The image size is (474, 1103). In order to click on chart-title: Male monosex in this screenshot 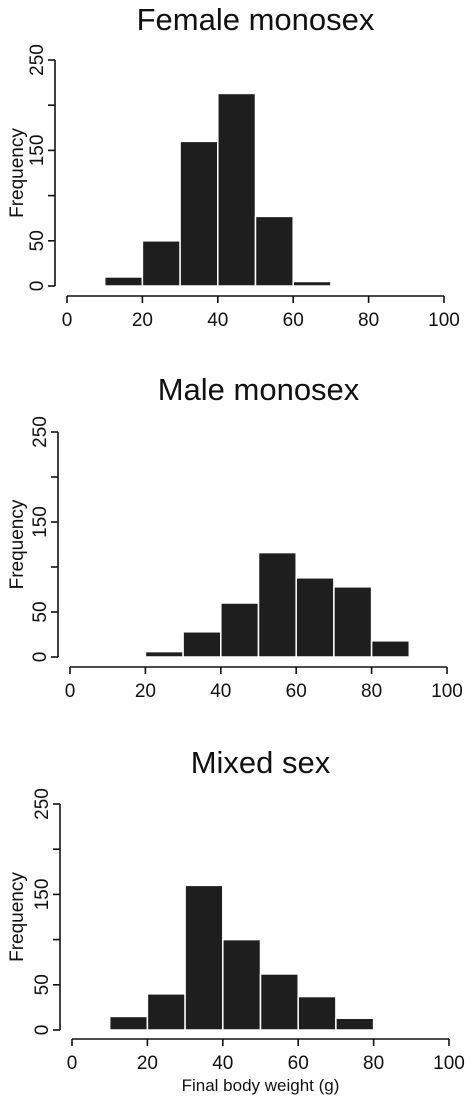, I will do `click(259, 389)`.